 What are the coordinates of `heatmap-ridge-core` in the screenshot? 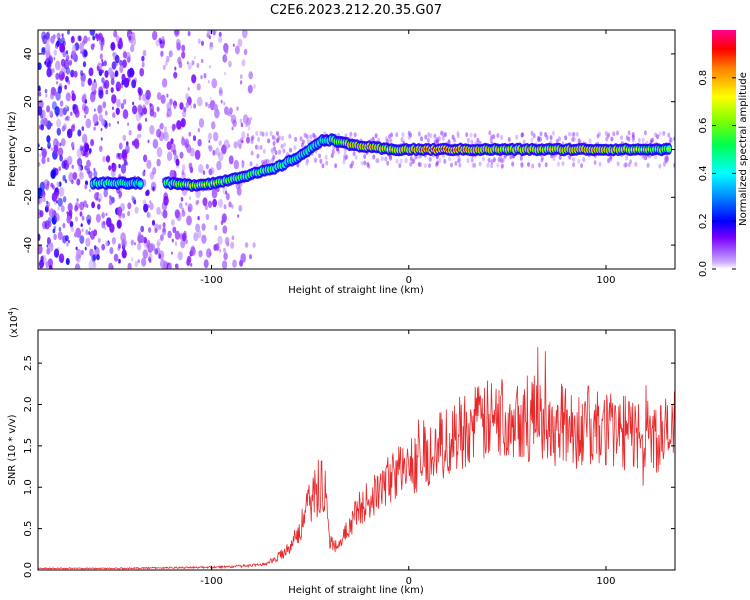 It's located at (140, 184).